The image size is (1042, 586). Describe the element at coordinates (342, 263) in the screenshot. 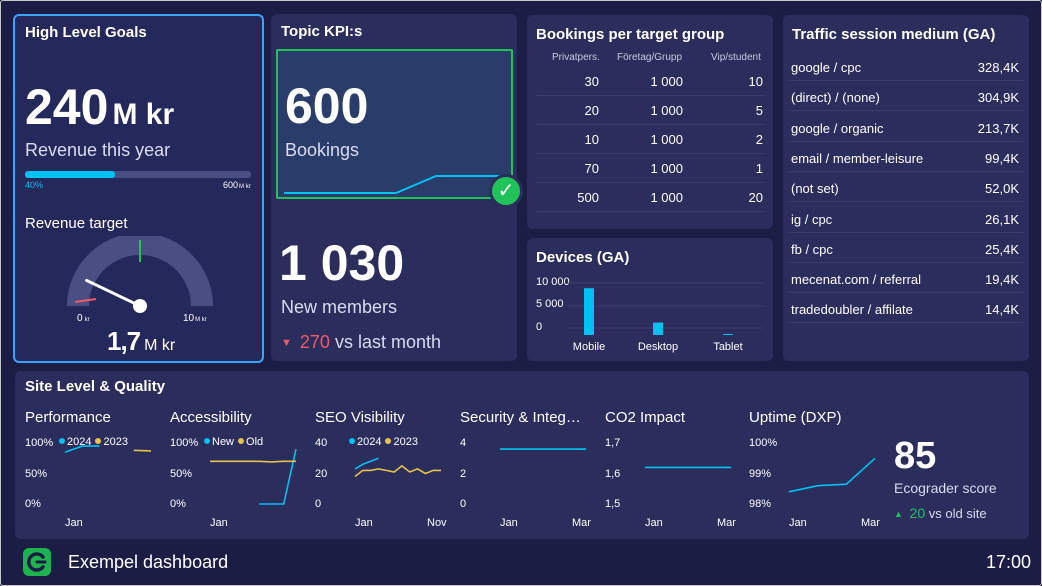

I see `members-value: 1 030` at that location.